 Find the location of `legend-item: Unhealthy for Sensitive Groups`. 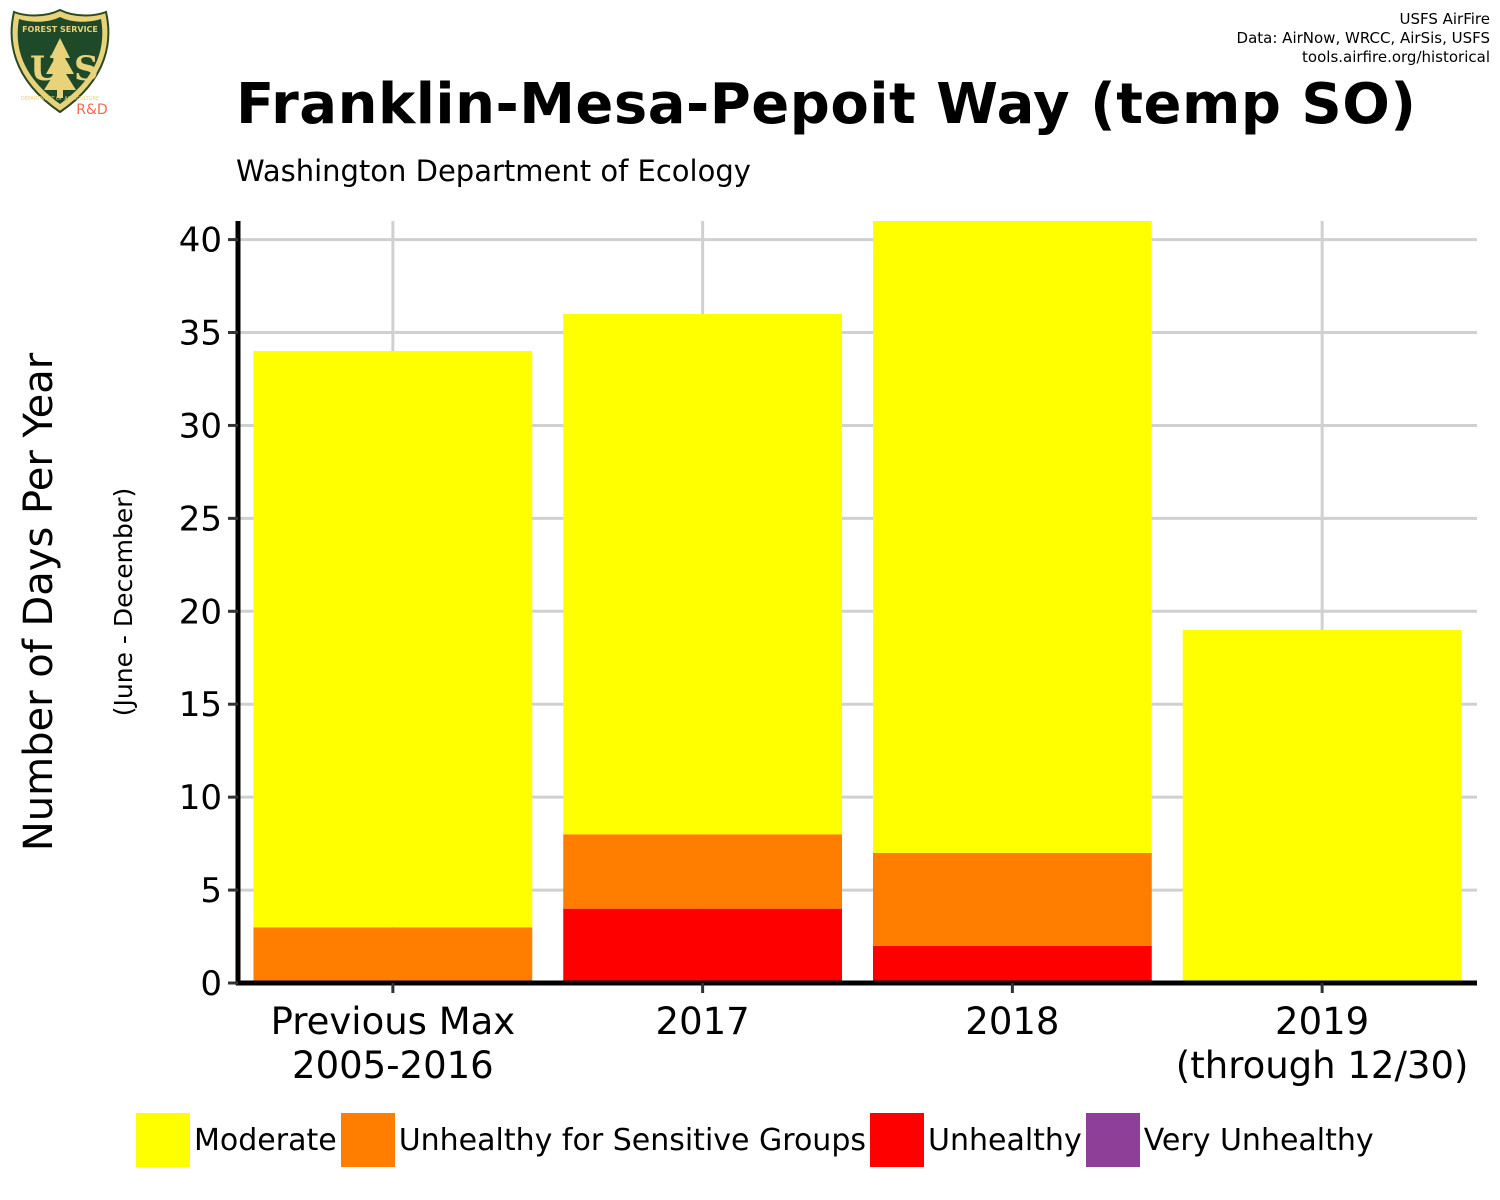

legend-item: Unhealthy for Sensitive Groups is located at coordinates (603, 1140).